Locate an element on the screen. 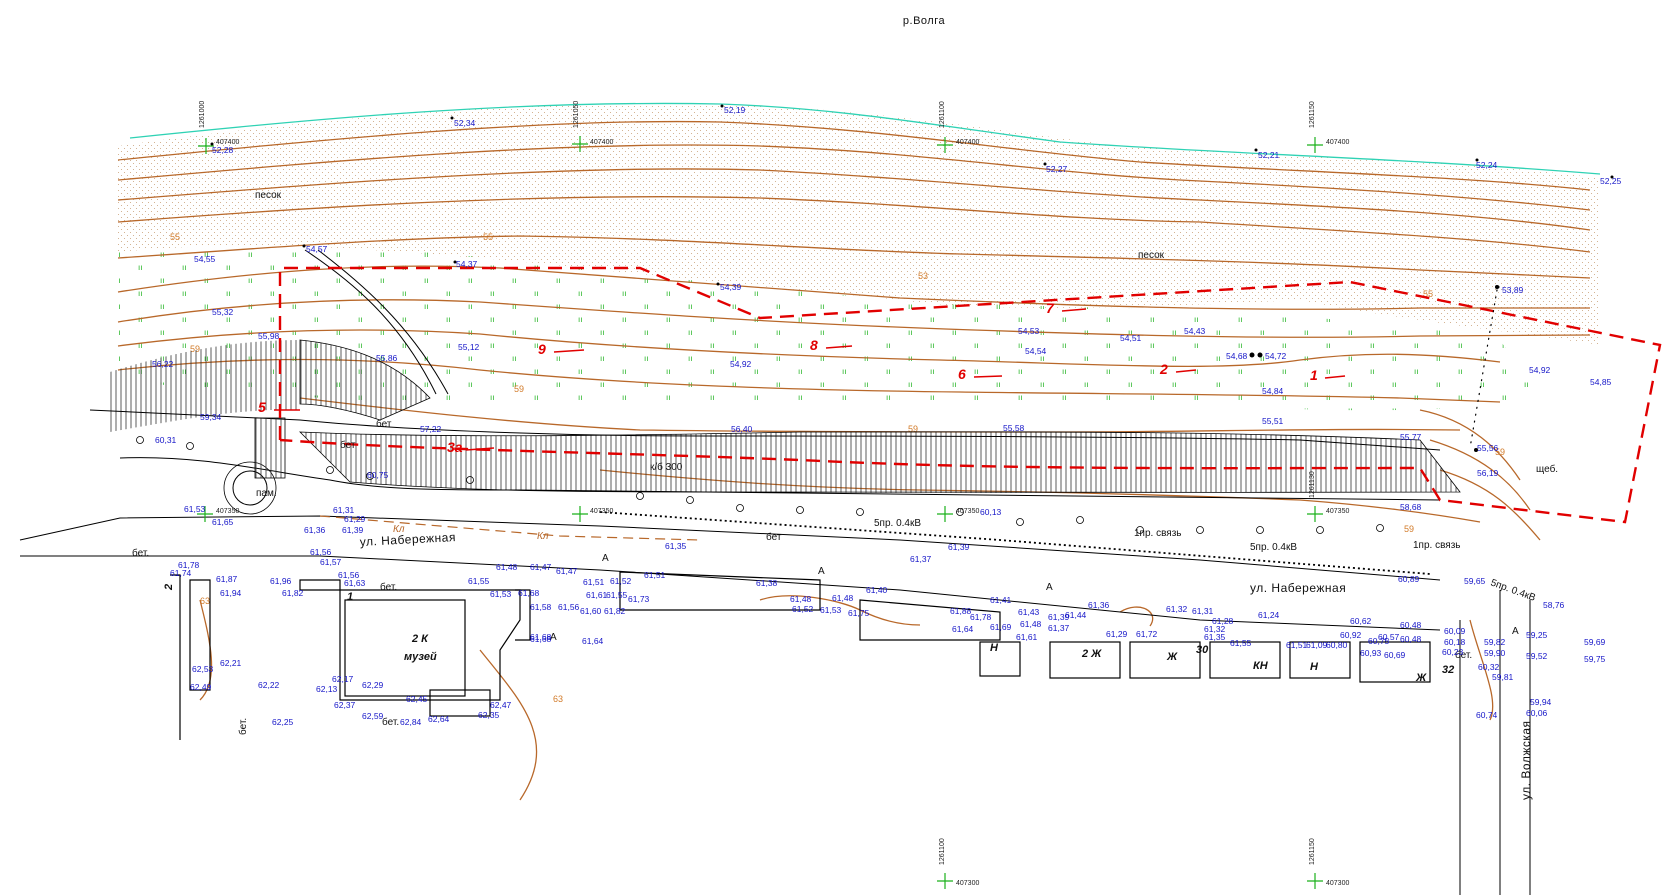 The height and width of the screenshot is (895, 1664). svg-text: 61,87 is located at coordinates (227, 579).